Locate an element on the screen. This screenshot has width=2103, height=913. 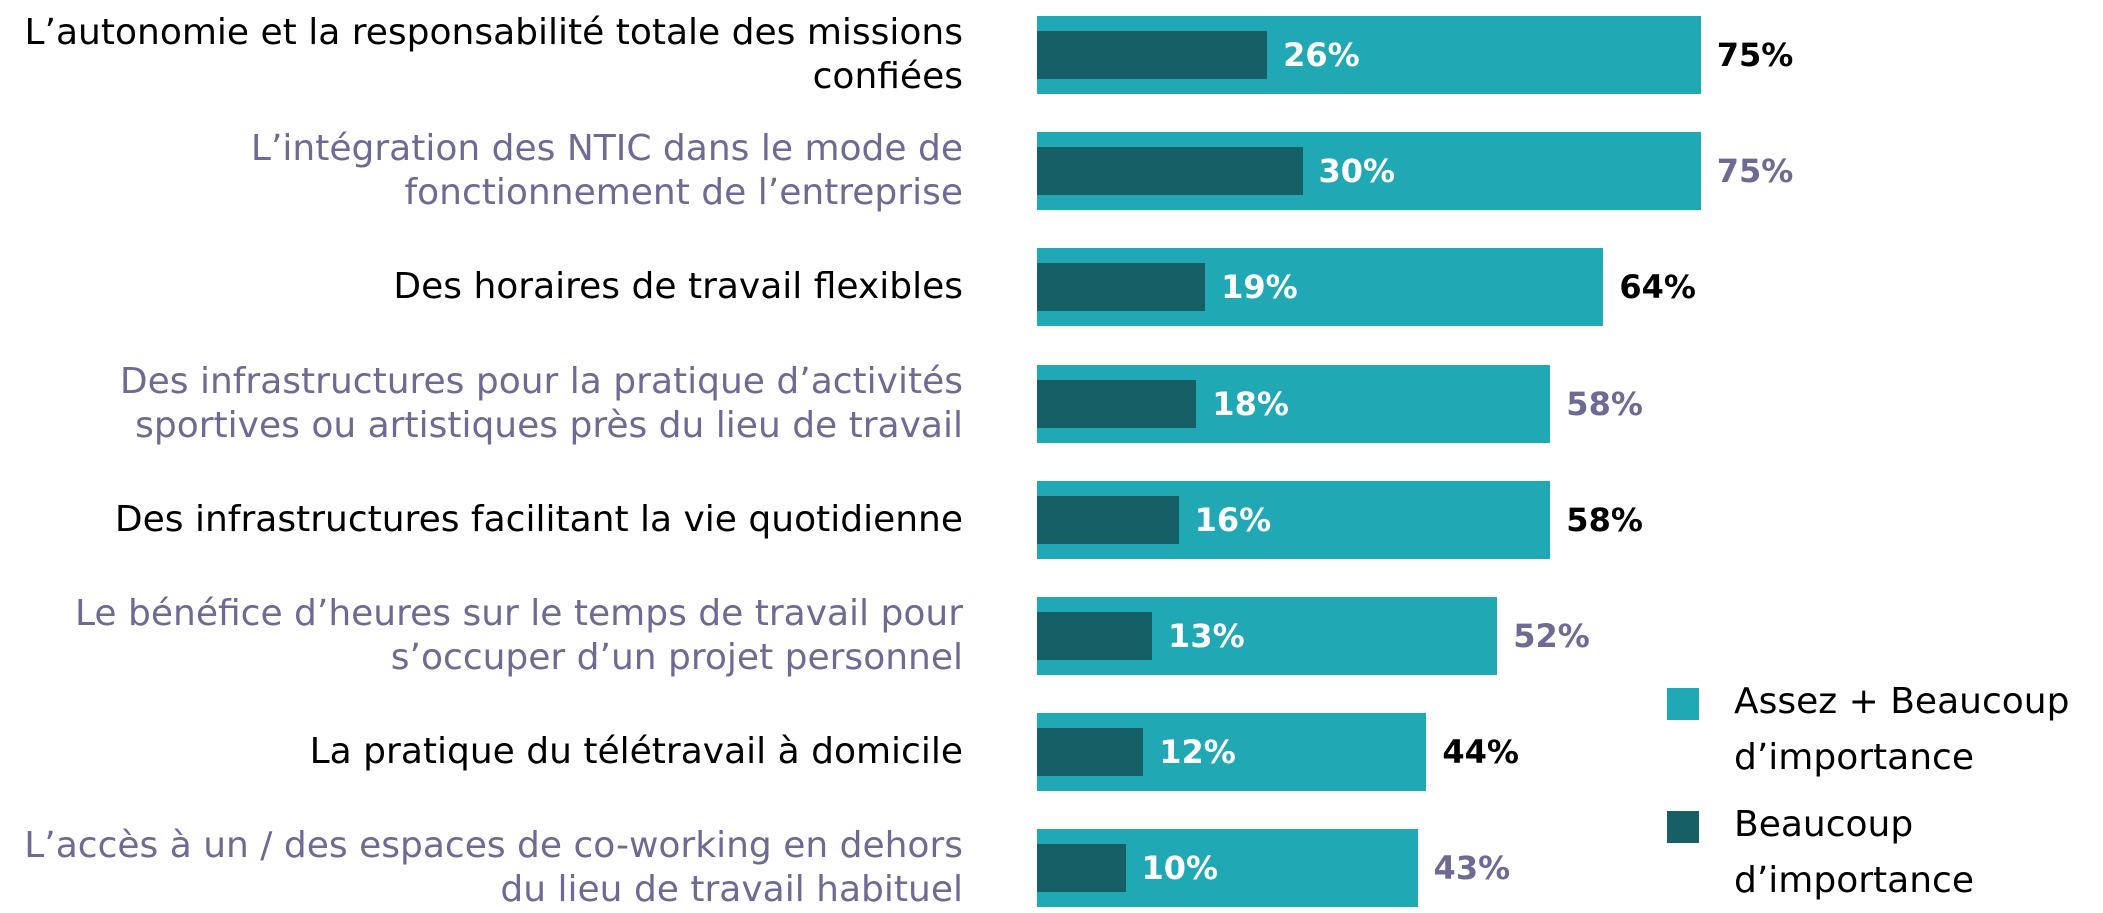
value-label: 10% is located at coordinates (1180, 868).